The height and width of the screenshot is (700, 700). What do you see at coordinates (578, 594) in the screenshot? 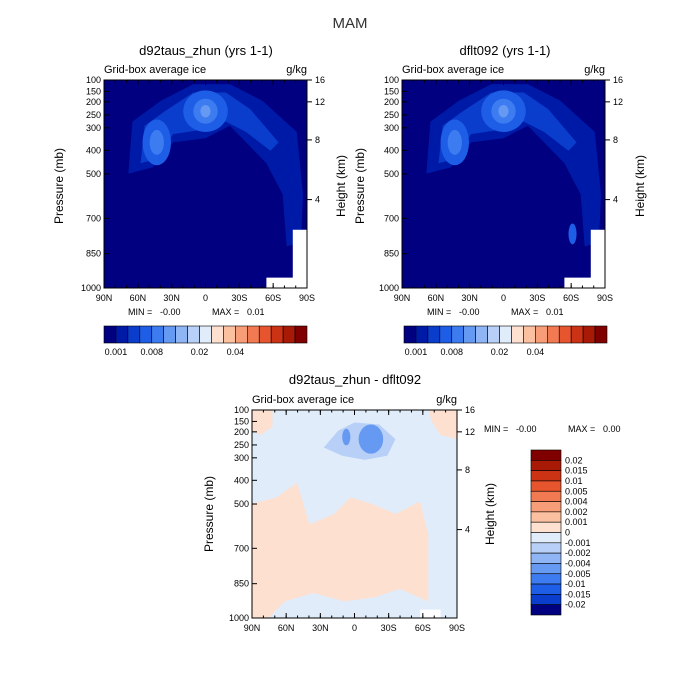
I see `colorbar-label: -0.015` at bounding box center [578, 594].